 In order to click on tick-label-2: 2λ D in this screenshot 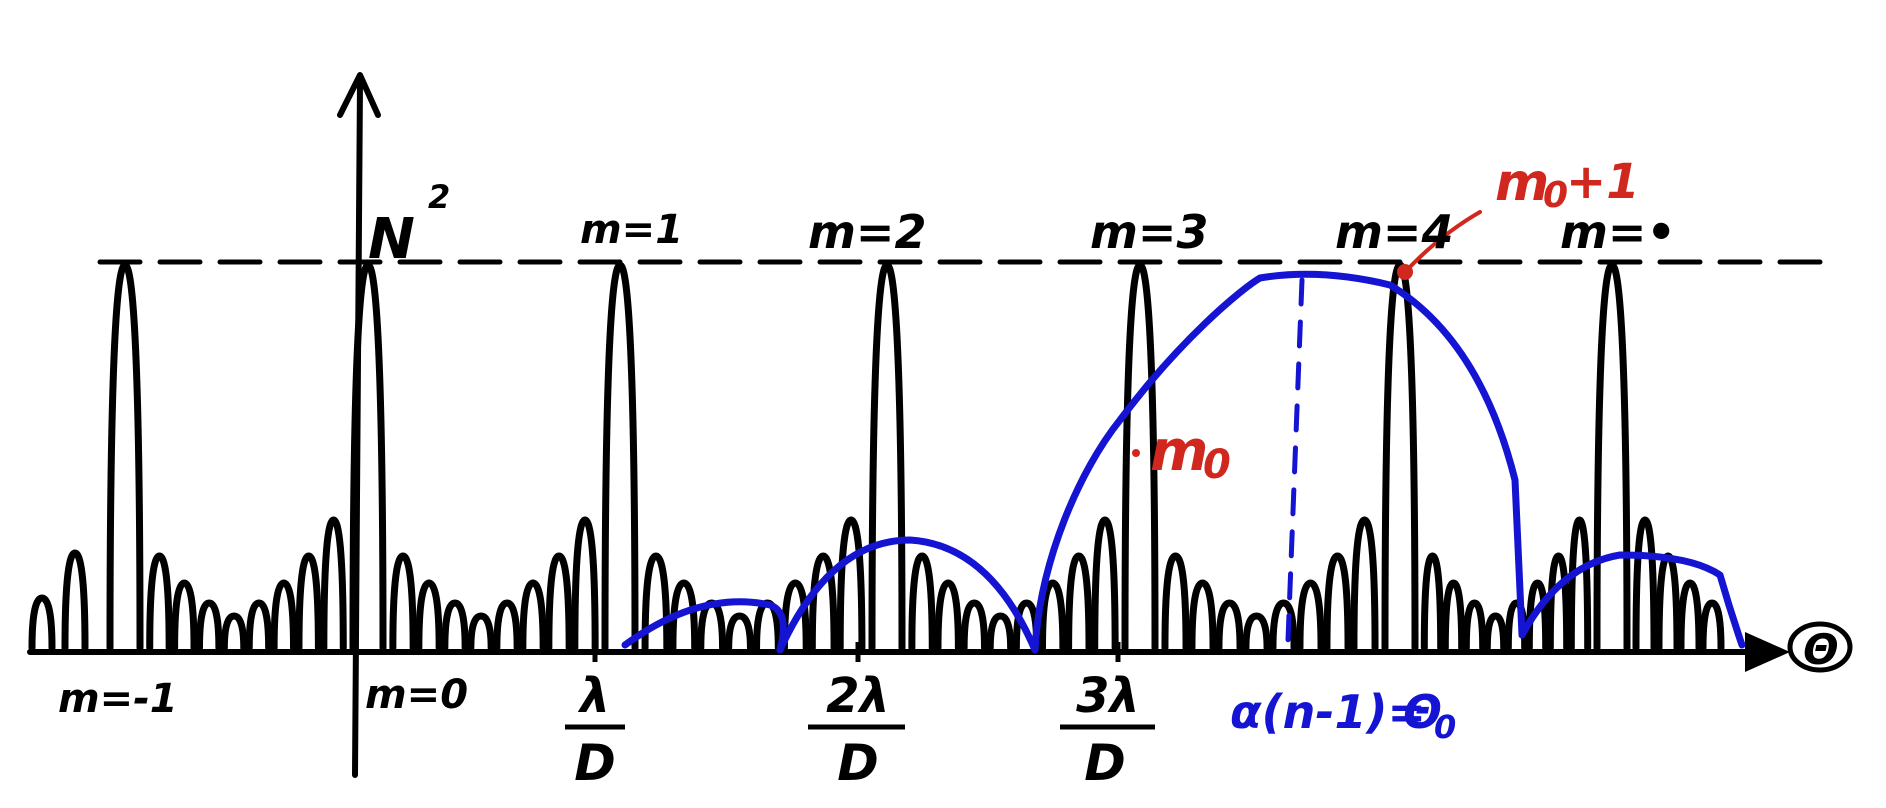, I will do `click(856, 730)`.